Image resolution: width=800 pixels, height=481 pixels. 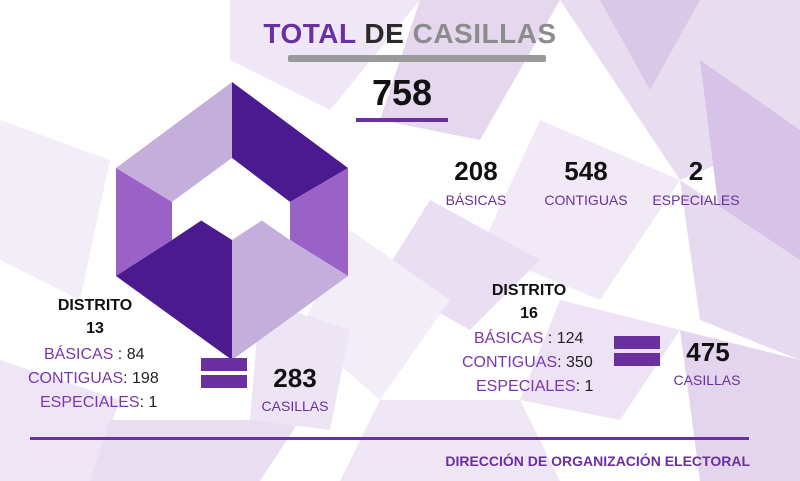 What do you see at coordinates (570, 338) in the screenshot?
I see `row-value: 124` at bounding box center [570, 338].